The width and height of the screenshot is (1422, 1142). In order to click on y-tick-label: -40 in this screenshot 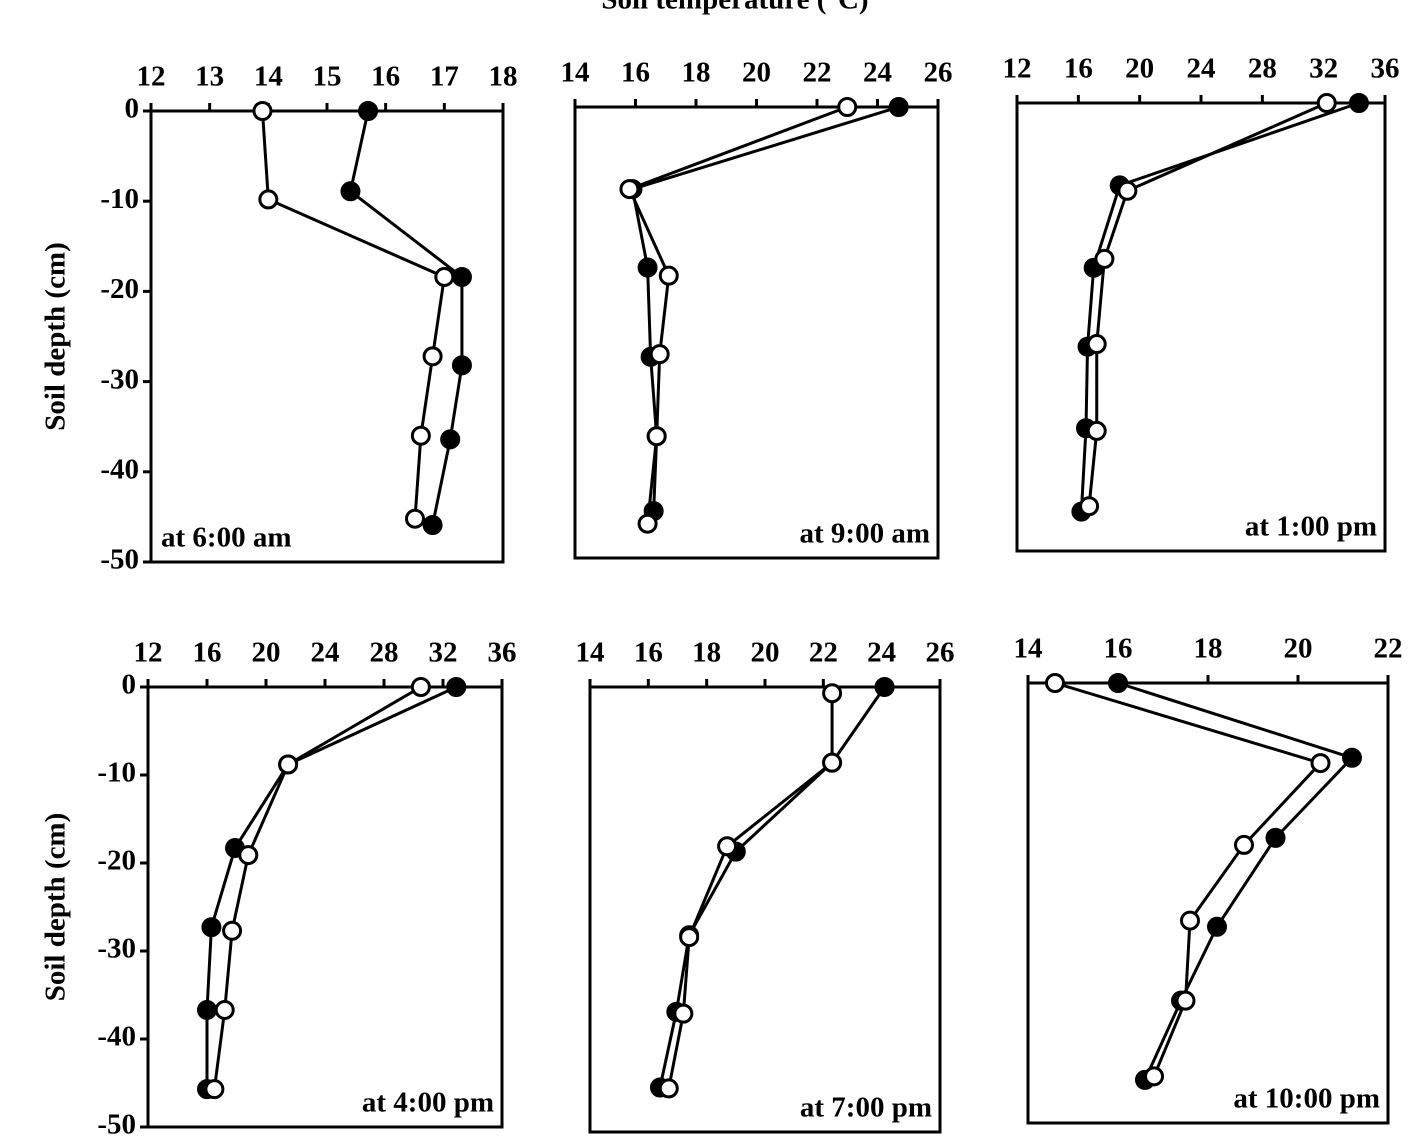, I will do `click(119, 469)`.